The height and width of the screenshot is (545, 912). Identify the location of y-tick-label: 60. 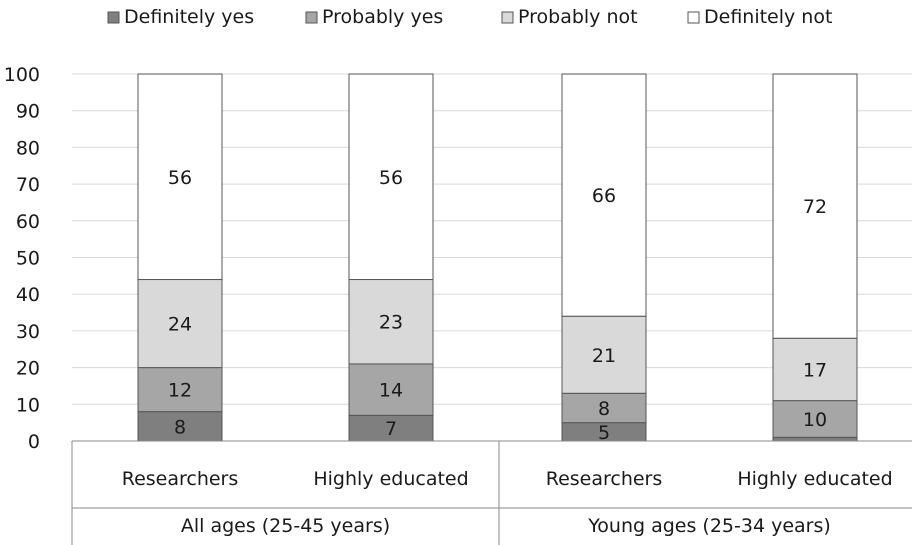
(28, 222).